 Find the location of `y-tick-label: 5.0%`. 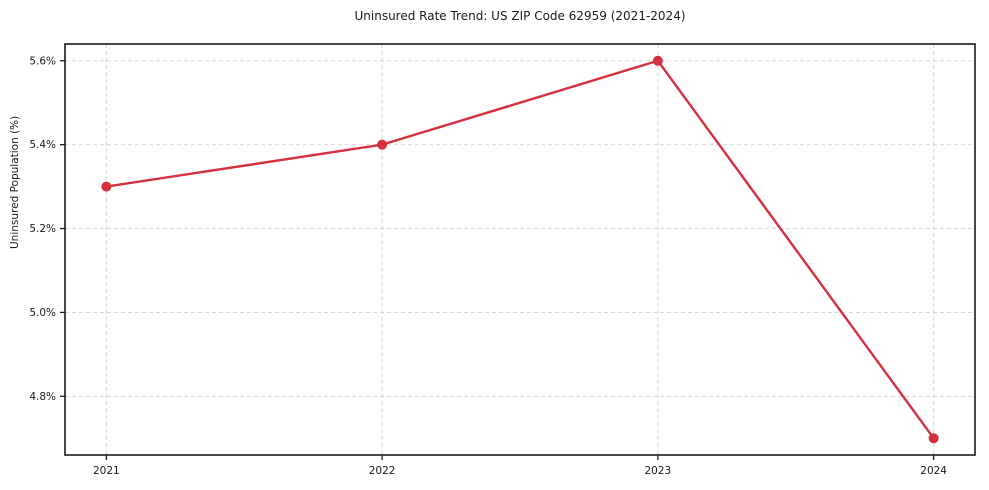

y-tick-label: 5.0% is located at coordinates (42, 313).